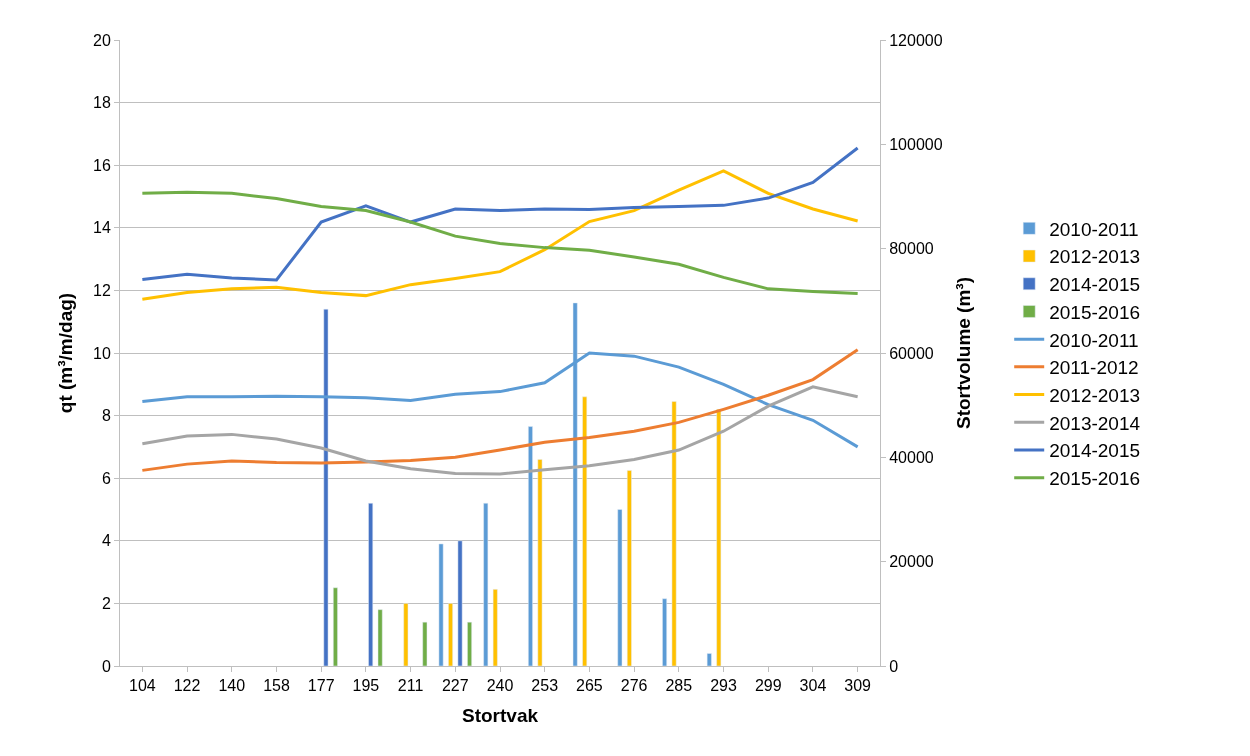 The height and width of the screenshot is (756, 1250). Describe the element at coordinates (106, 666) in the screenshot. I see `y-tick-label: 0` at that location.